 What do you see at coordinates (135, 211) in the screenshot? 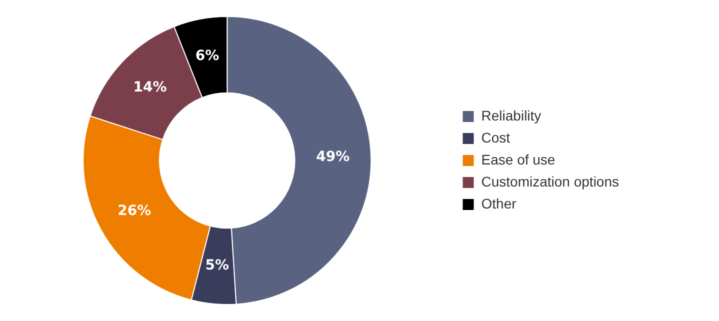
I see `data-label: 26%` at bounding box center [135, 211].